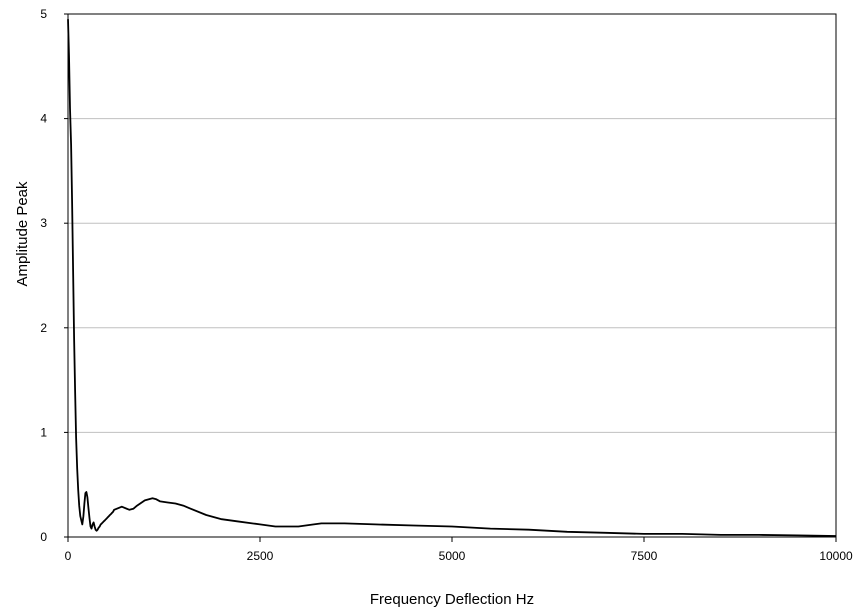 This screenshot has width=859, height=613. I want to click on y-tick-label: 4, so click(43, 119).